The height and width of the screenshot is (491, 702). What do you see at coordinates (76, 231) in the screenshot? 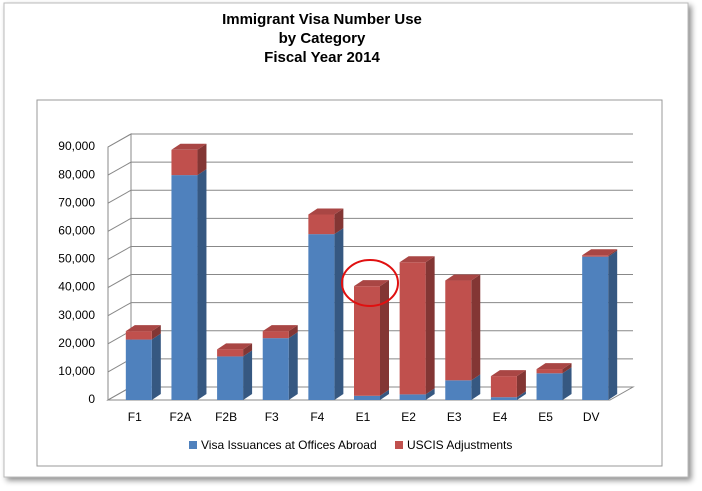
I see `y-tick-label: 60,000` at bounding box center [76, 231].